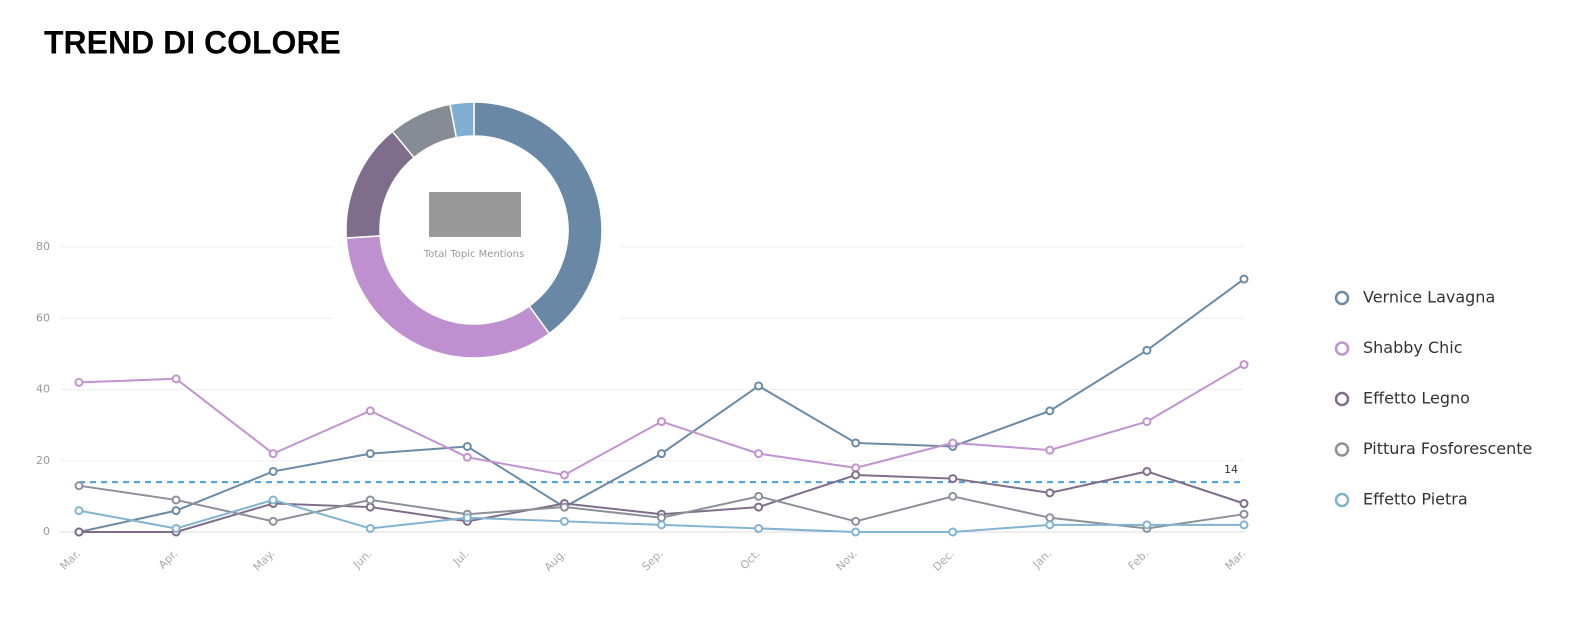 This screenshot has height=620, width=1596. I want to click on x-tick-label: Sep., so click(652, 560).